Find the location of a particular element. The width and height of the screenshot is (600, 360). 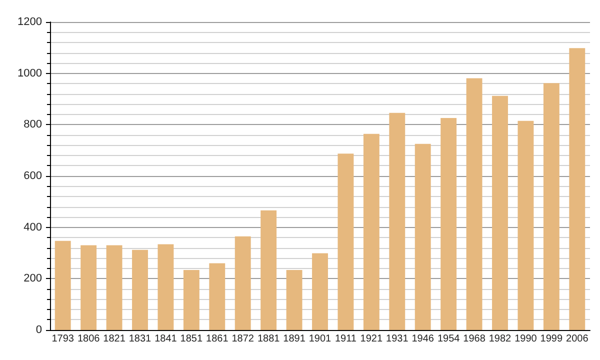

x-tick-label: 1793 is located at coordinates (63, 339).